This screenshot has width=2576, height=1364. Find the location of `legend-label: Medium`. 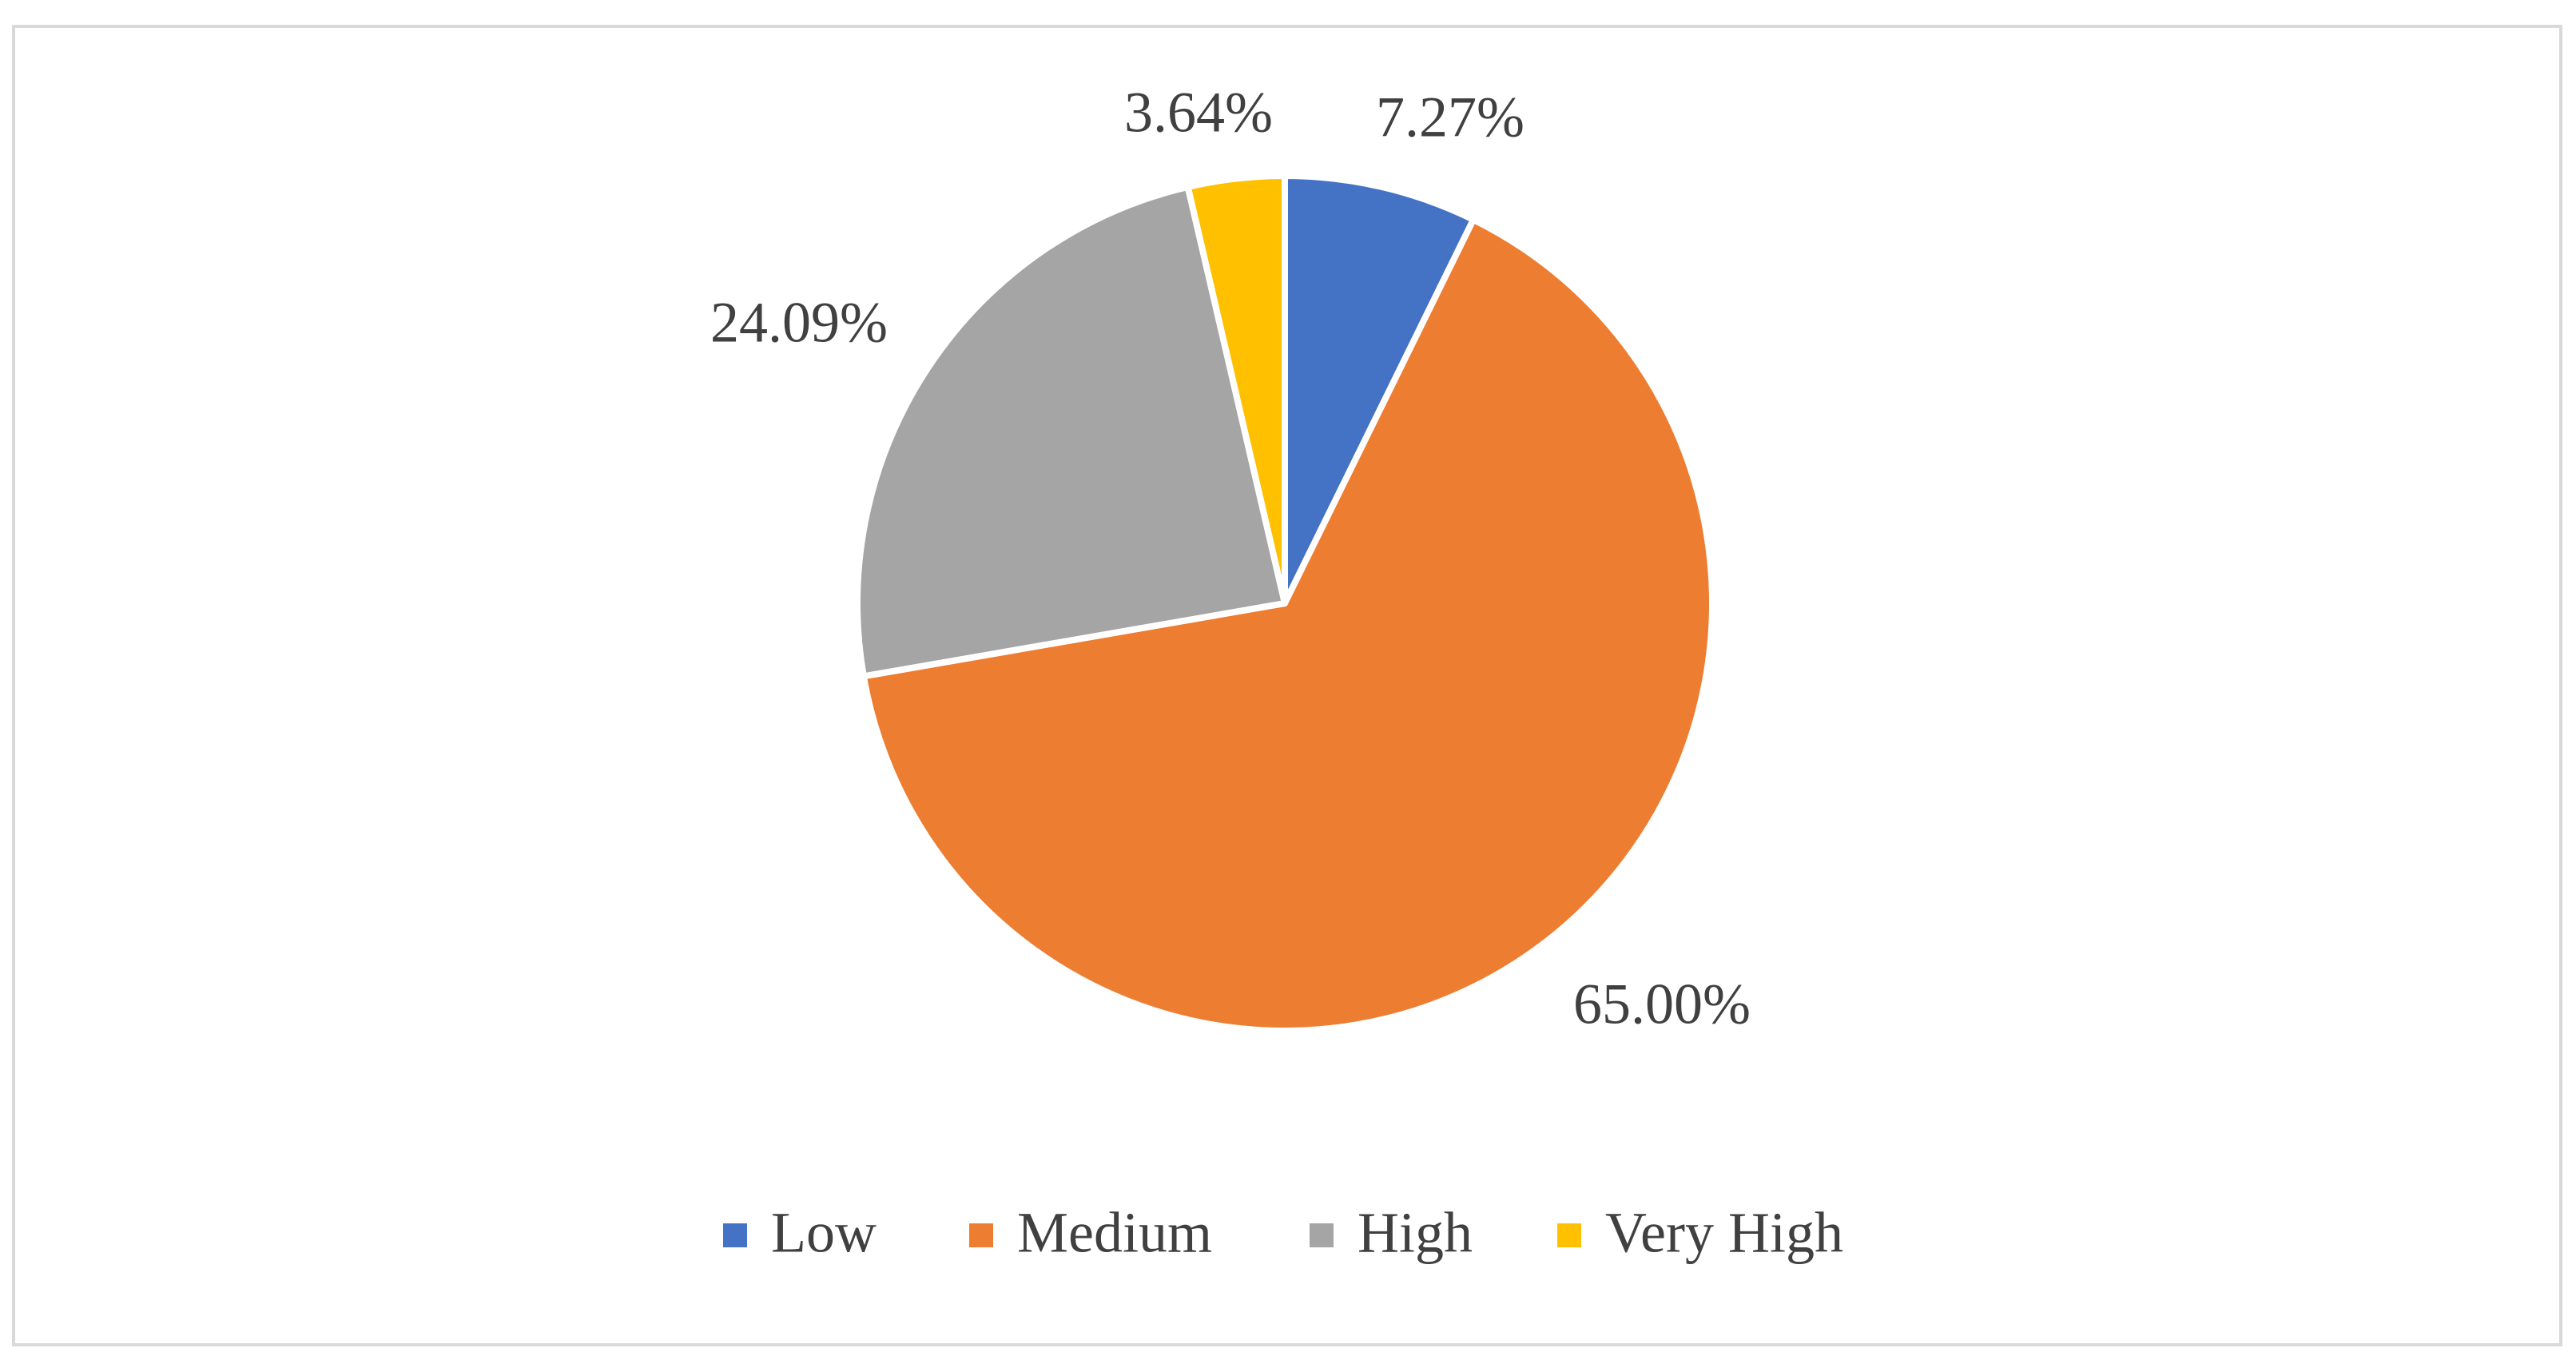

legend-label: Medium is located at coordinates (1114, 1233).